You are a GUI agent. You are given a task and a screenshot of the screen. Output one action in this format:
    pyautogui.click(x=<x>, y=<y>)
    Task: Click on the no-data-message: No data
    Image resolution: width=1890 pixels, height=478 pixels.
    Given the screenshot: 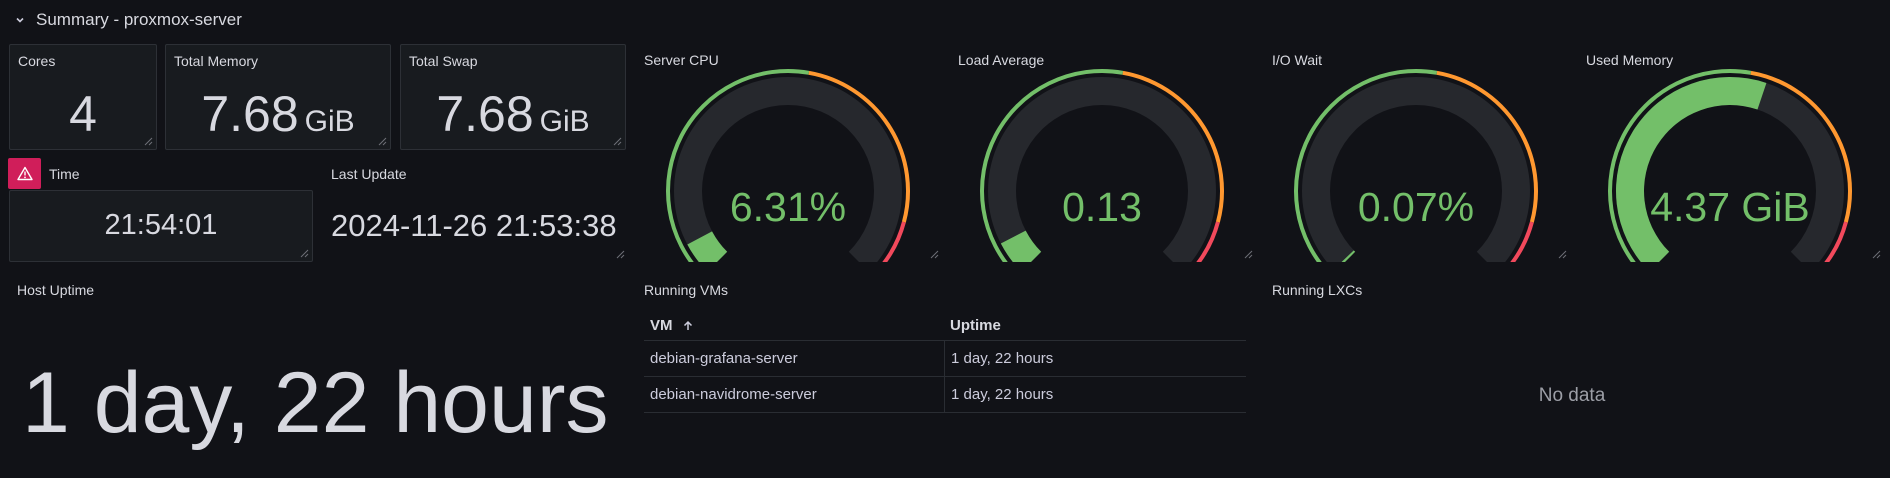 What is the action you would take?
    pyautogui.click(x=1572, y=395)
    